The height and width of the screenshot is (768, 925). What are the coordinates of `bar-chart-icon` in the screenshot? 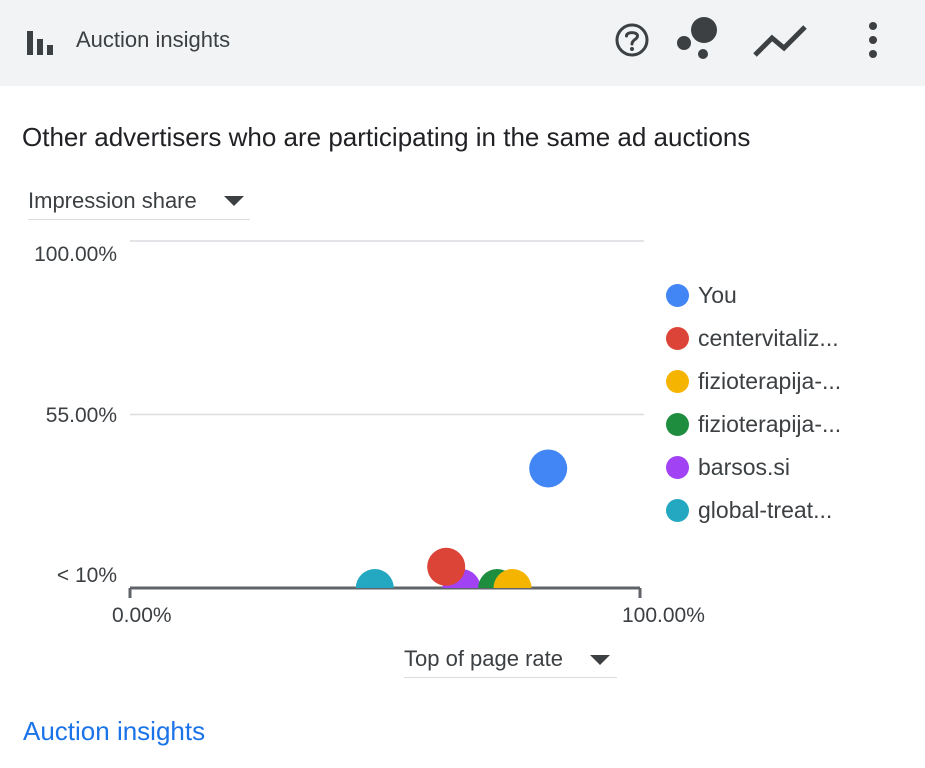 It's located at (40, 43).